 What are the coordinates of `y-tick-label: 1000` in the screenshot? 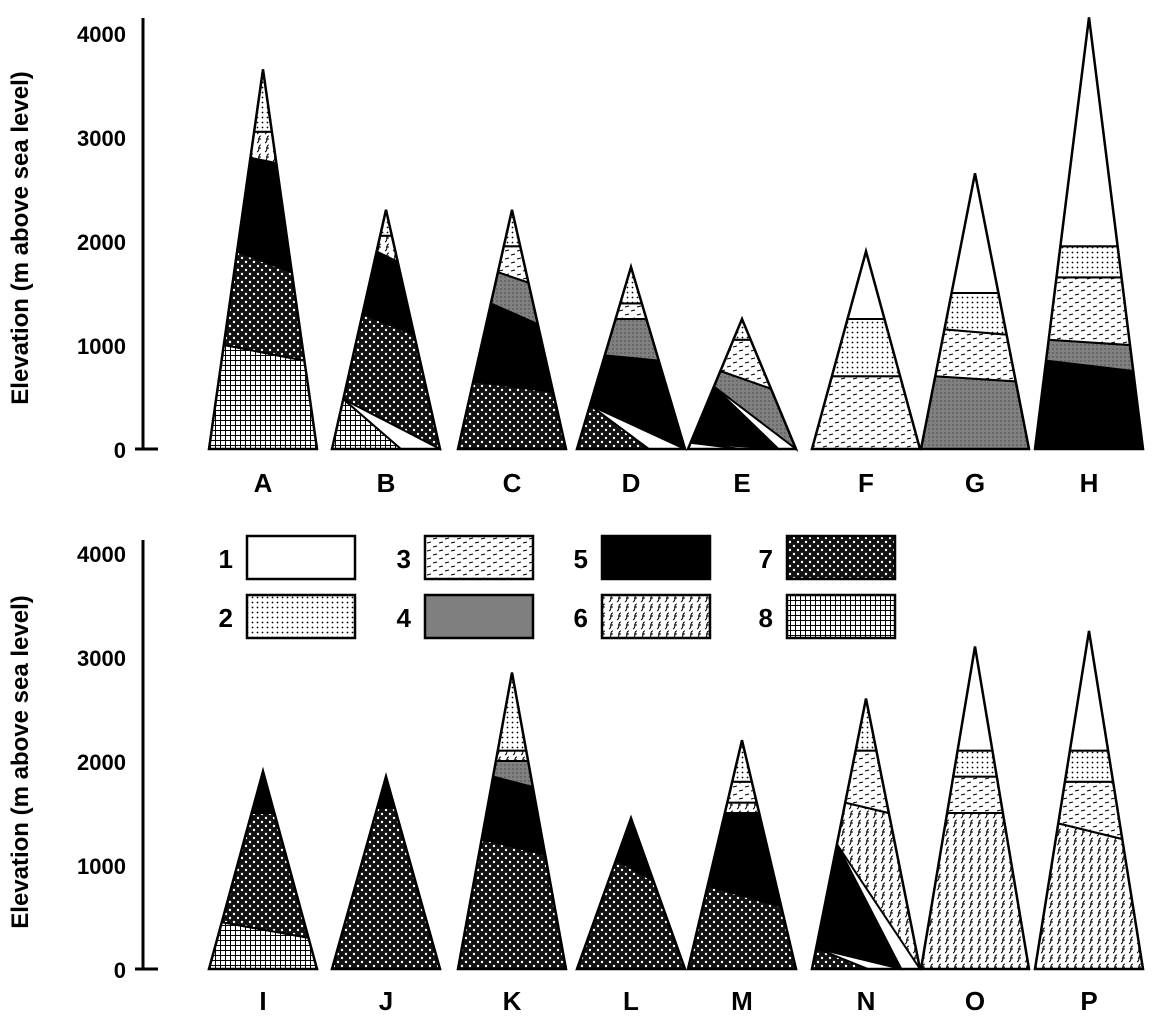 It's located at (101, 346).